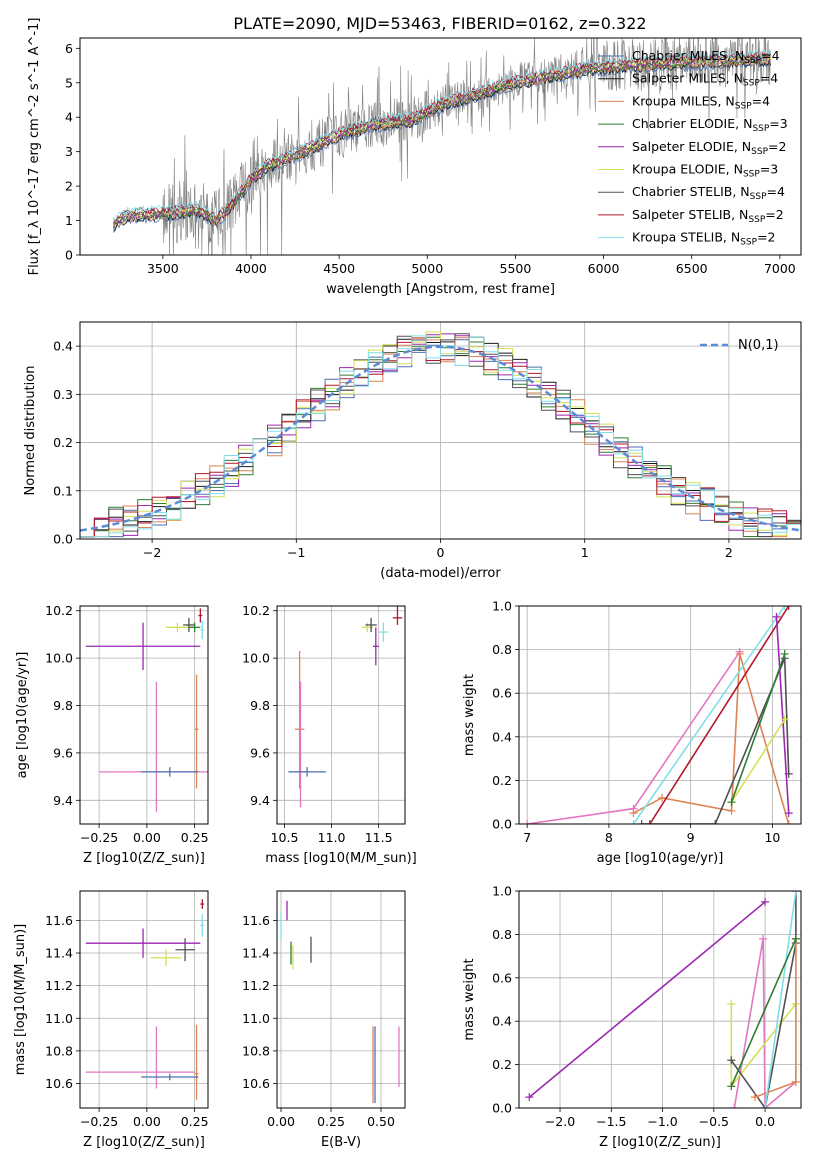  I want to click on y-axis-label: Normed distribution, so click(30, 431).